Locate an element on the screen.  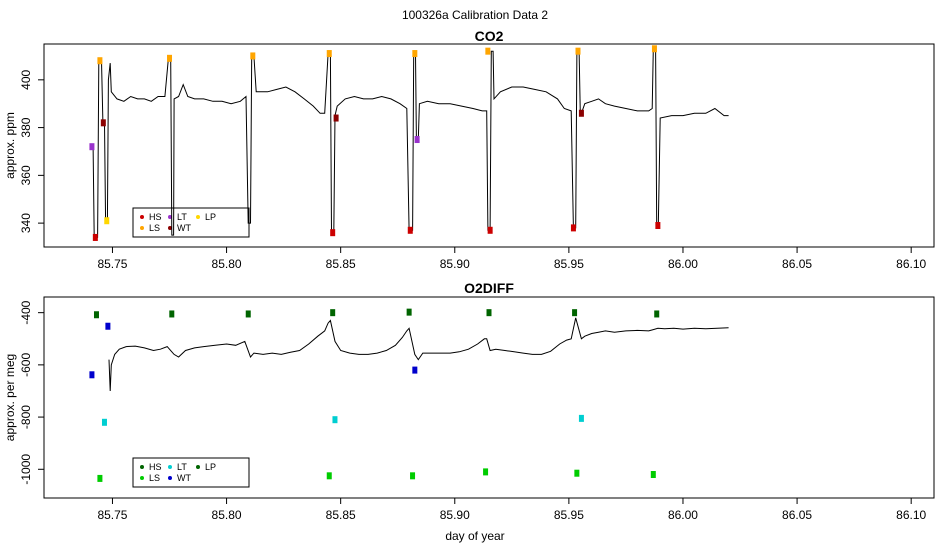
co2-y-axis-label: approx. ppm is located at coordinates (10, 145).